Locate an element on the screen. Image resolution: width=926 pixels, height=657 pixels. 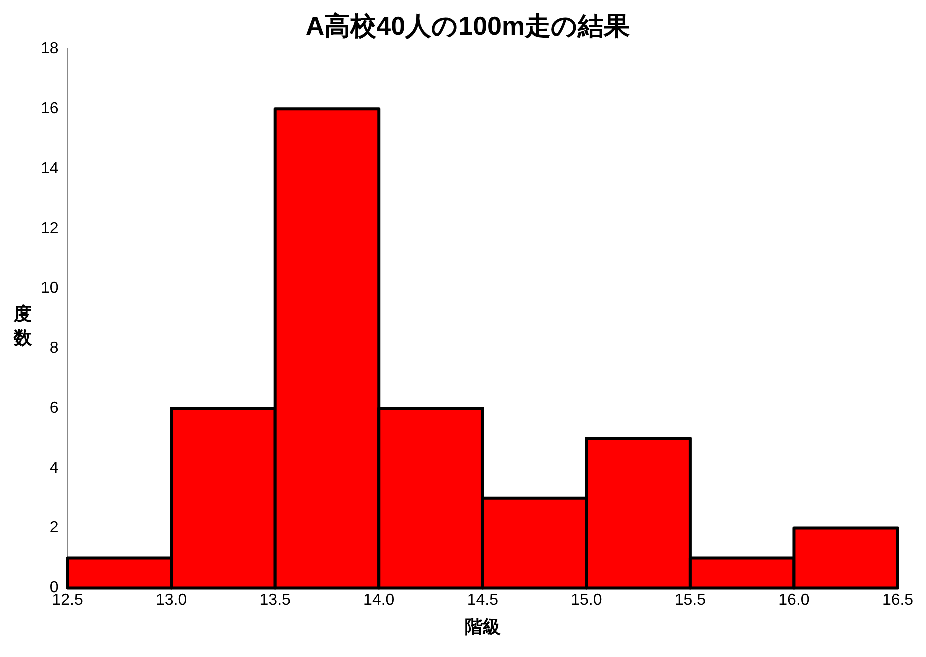
x-tick-label: 13.5 is located at coordinates (276, 601).